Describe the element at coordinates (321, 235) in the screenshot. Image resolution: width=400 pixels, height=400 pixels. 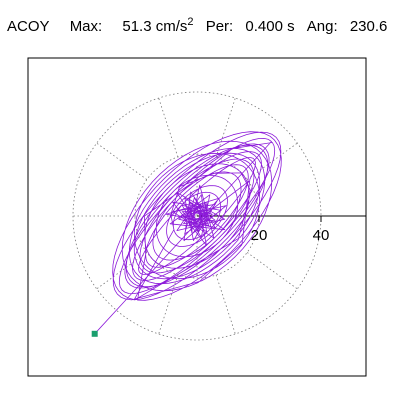
I see `x-tick-label-1: 40` at that location.